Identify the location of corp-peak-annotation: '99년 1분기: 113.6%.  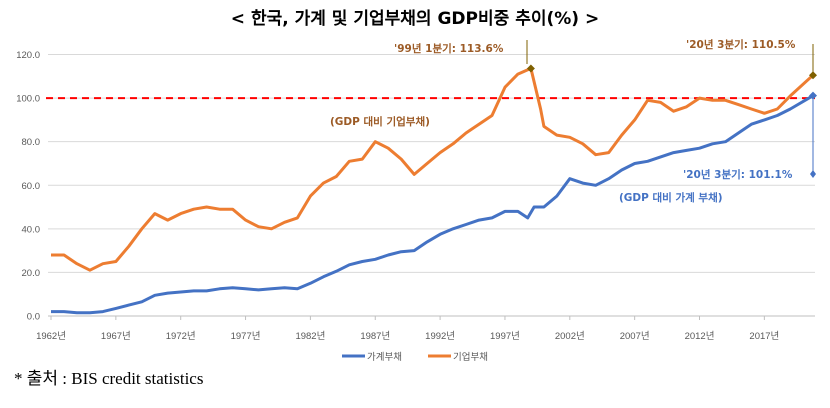
(449, 48).